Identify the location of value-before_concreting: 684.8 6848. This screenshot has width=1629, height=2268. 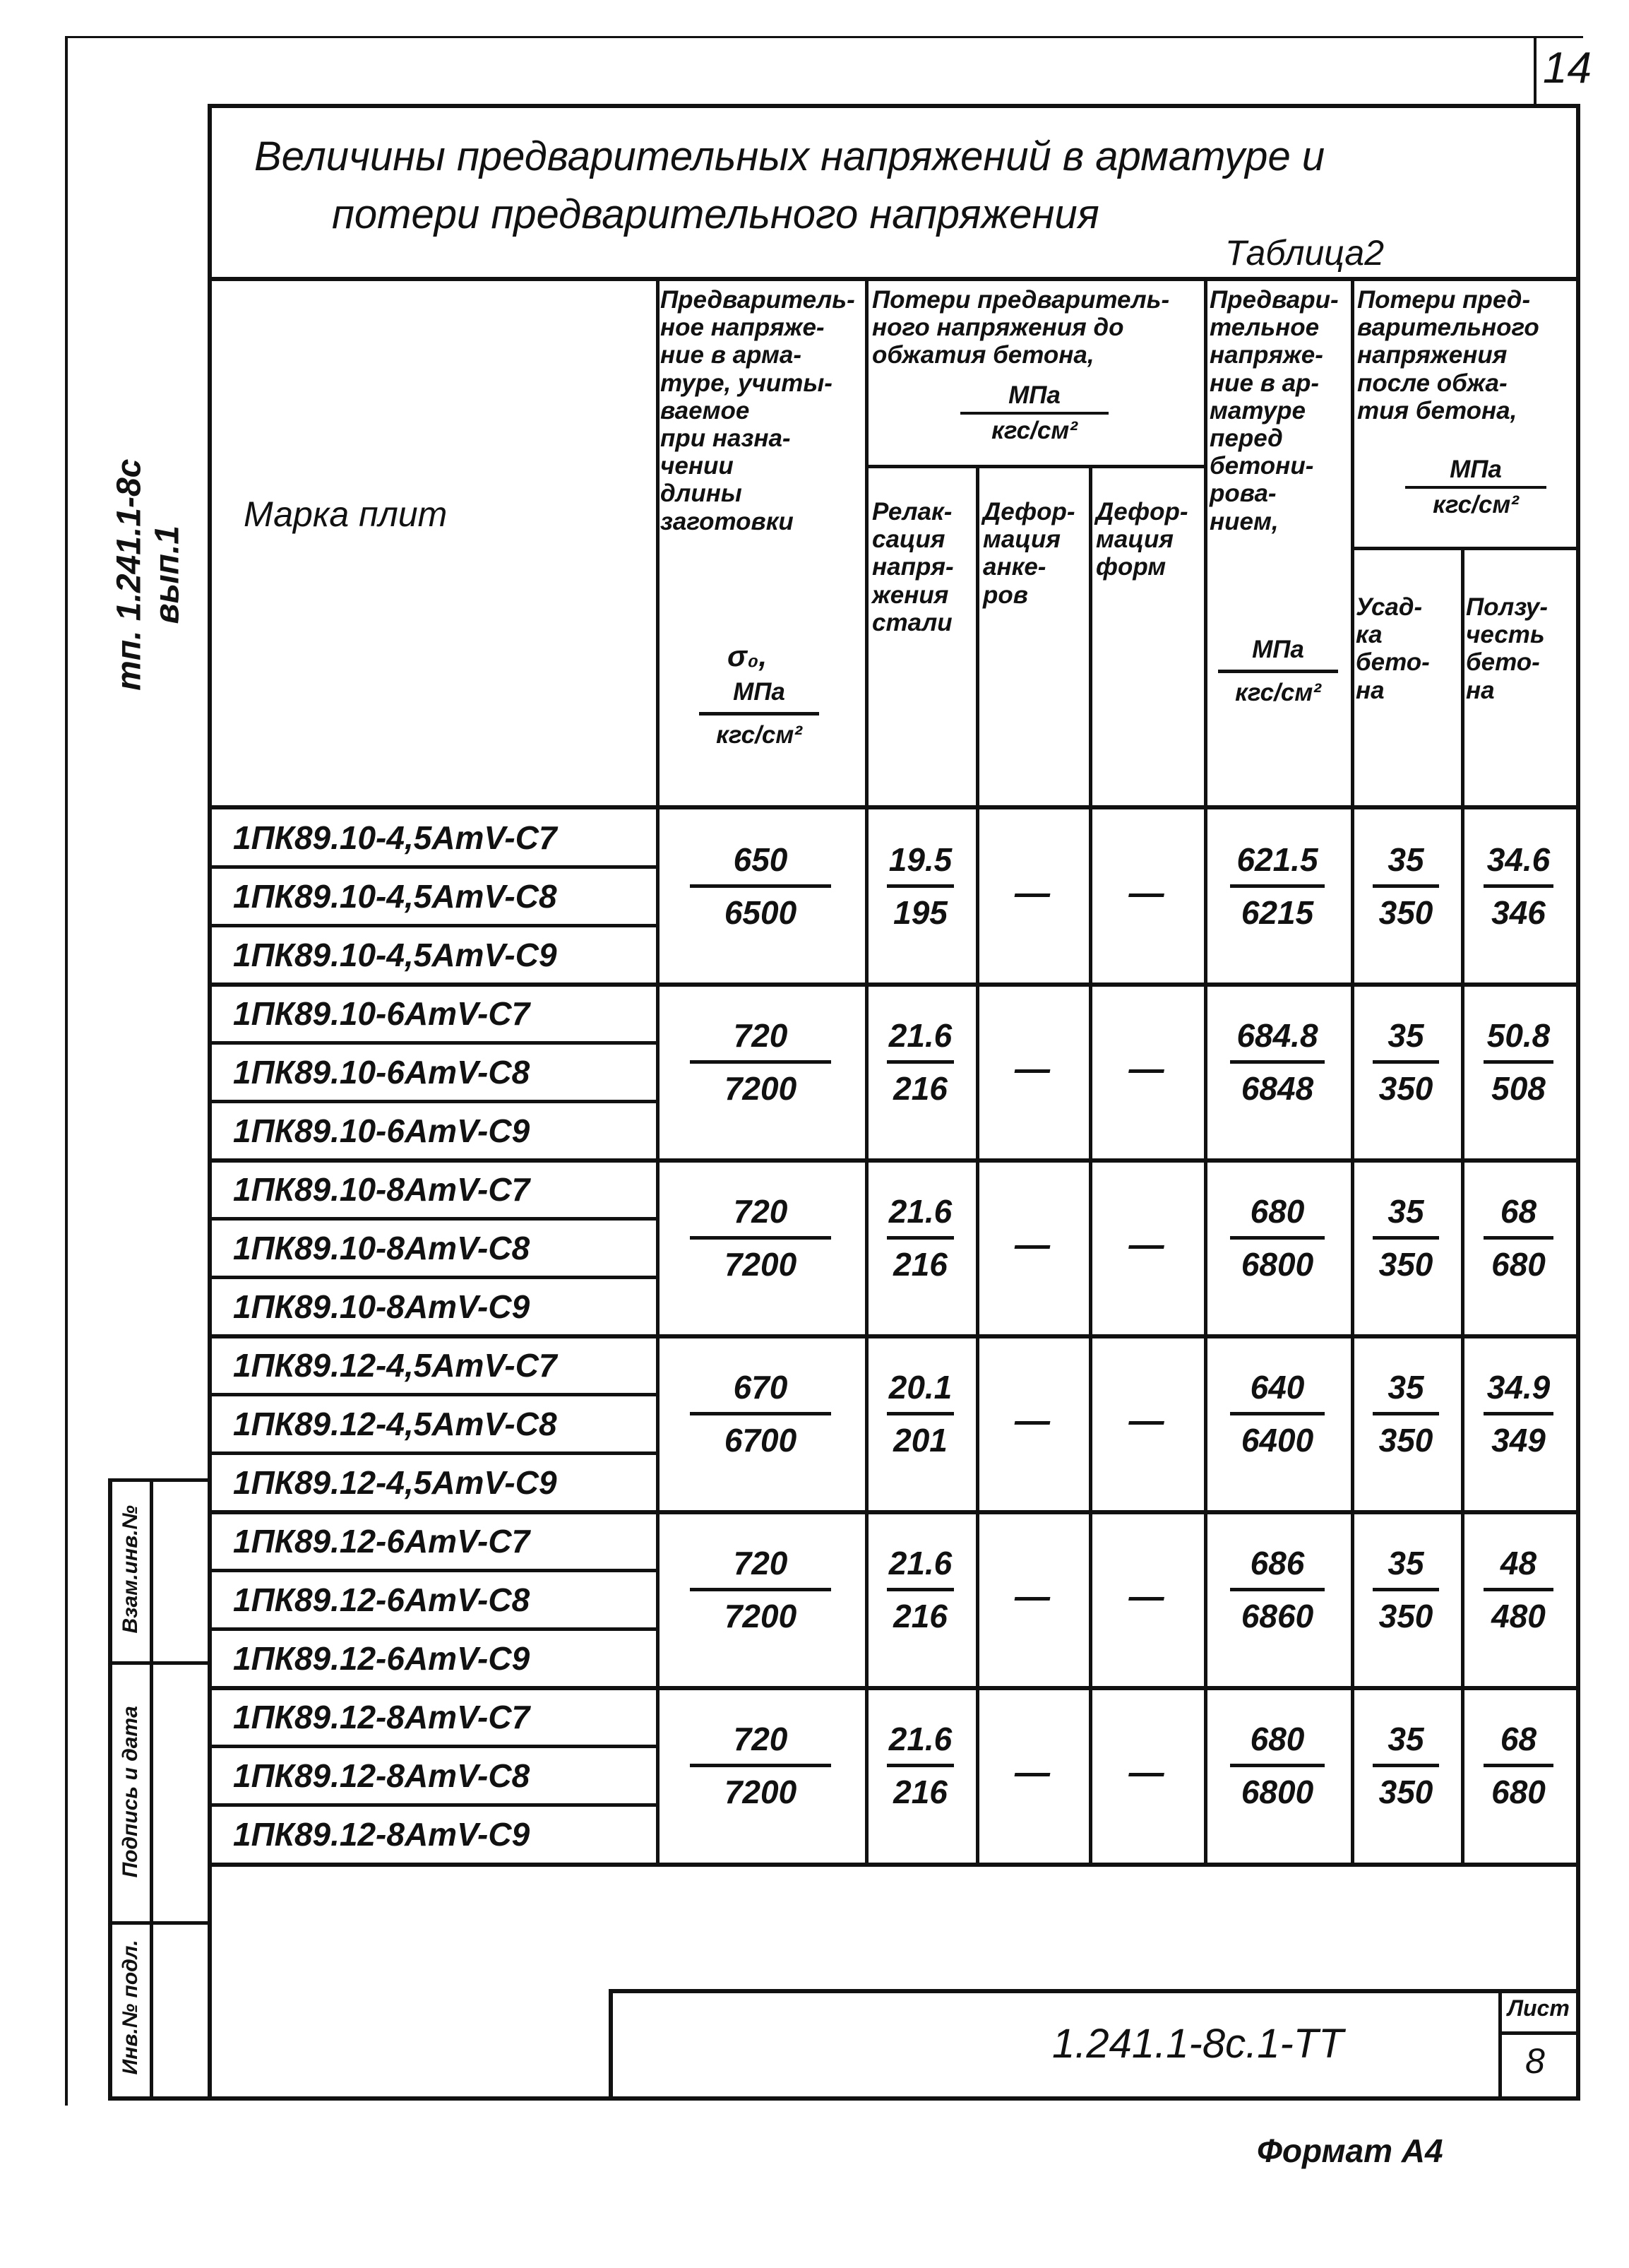
(1277, 1062).